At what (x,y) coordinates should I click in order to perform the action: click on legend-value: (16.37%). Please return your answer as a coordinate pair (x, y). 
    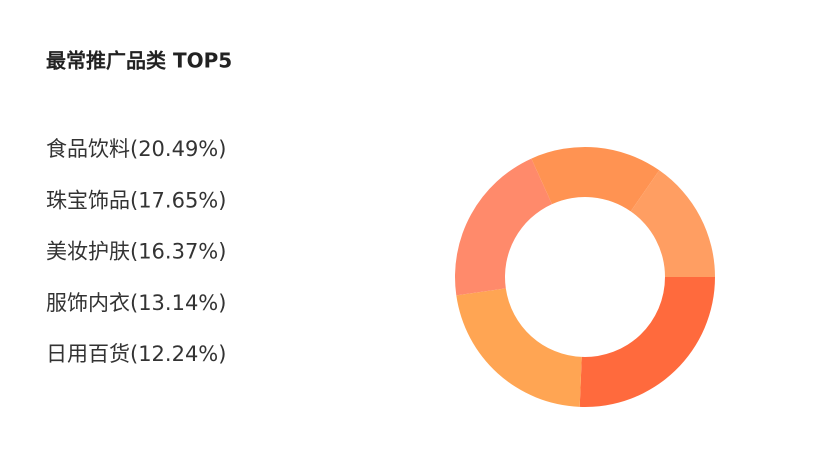
    Looking at the image, I should click on (178, 252).